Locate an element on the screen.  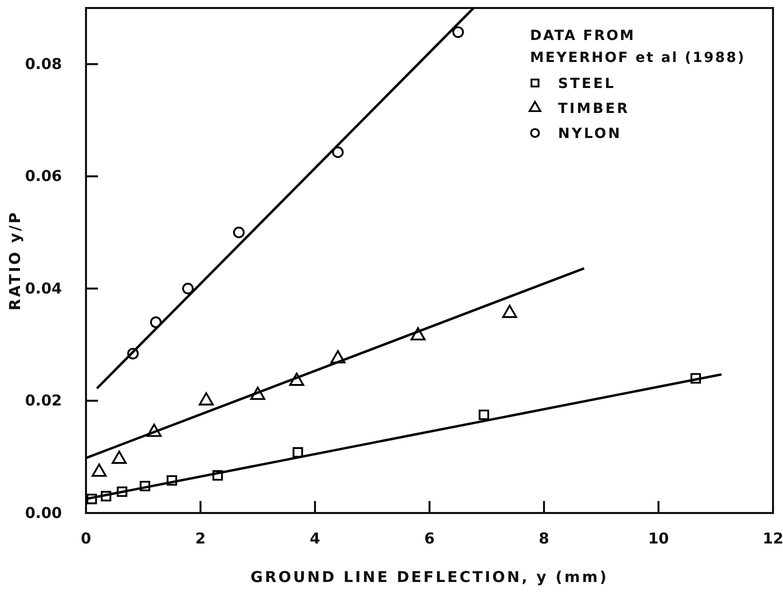
x-tick-label: 6 is located at coordinates (429, 539).